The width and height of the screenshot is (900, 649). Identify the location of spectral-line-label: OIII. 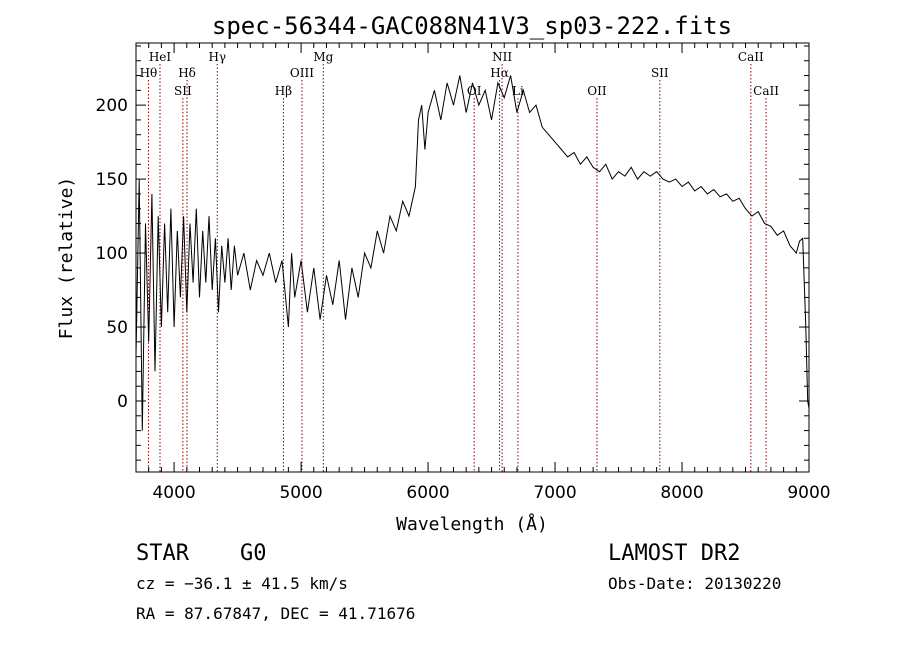
(302, 73).